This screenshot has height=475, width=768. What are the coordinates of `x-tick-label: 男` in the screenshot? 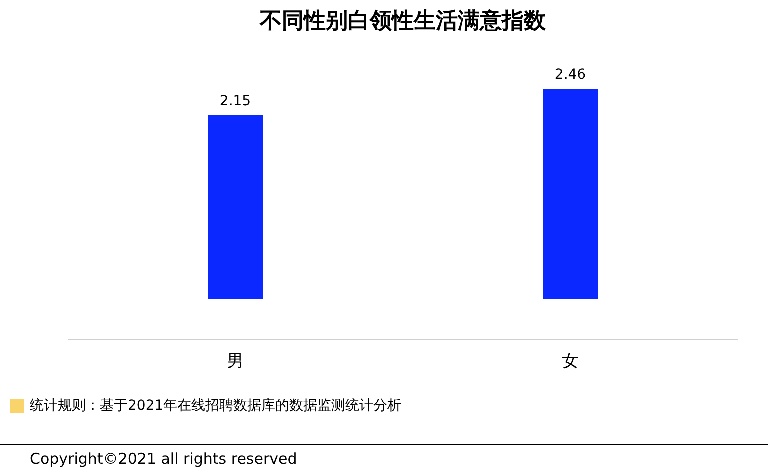 It's located at (235, 362).